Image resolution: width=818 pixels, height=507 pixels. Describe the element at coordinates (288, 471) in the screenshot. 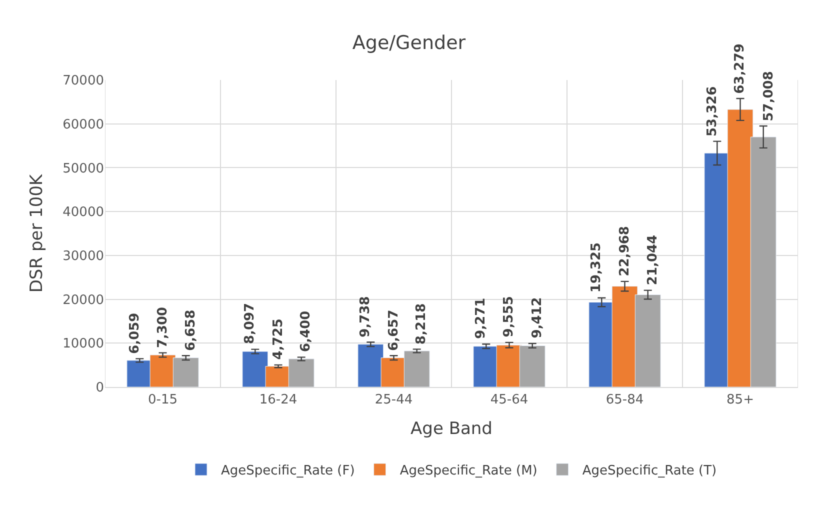

I see `legend-label: AgeSpecific_Rate (F)` at that location.